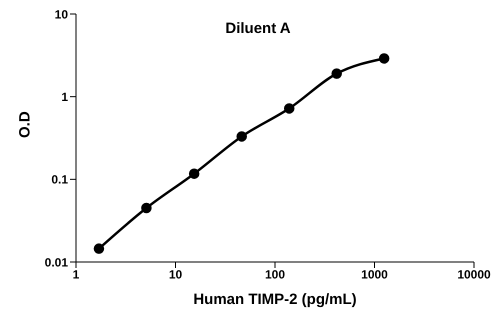 This screenshot has width=500, height=322. What do you see at coordinates (25, 124) in the screenshot?
I see `y-axis-title: O.D` at bounding box center [25, 124].